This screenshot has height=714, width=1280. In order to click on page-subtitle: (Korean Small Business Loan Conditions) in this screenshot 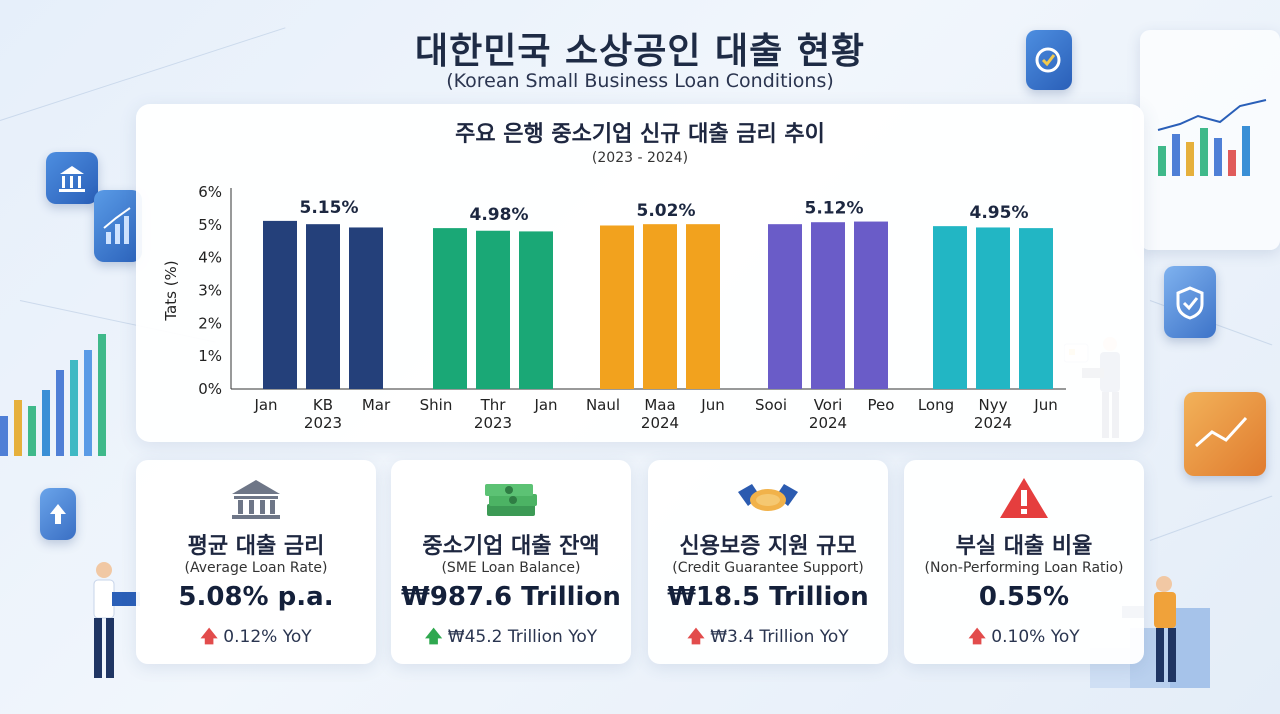, I will do `click(640, 81)`.